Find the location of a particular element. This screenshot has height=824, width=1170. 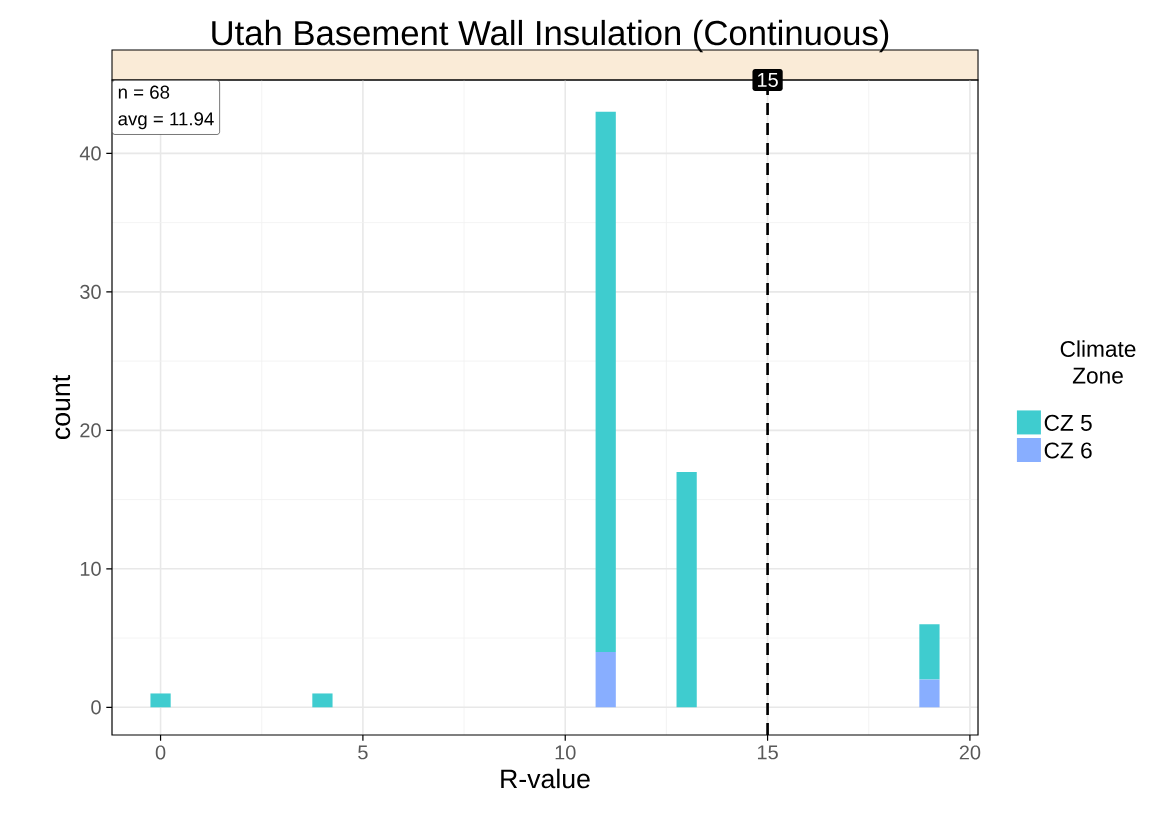

y-tick-label: 30 is located at coordinates (90, 291).